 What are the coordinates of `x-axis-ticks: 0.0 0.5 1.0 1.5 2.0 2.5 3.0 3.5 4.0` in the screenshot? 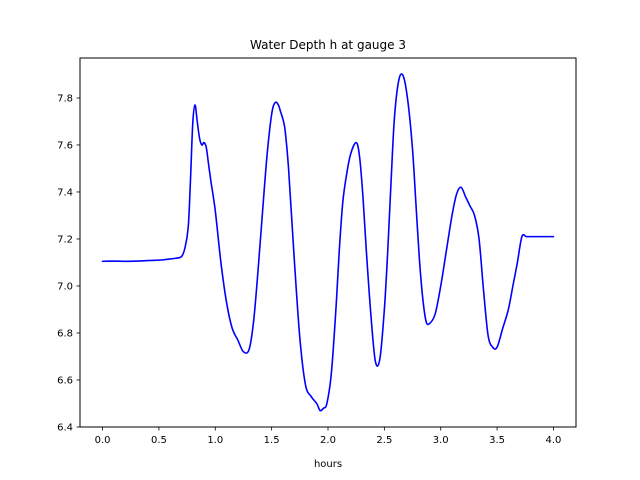 It's located at (328, 436).